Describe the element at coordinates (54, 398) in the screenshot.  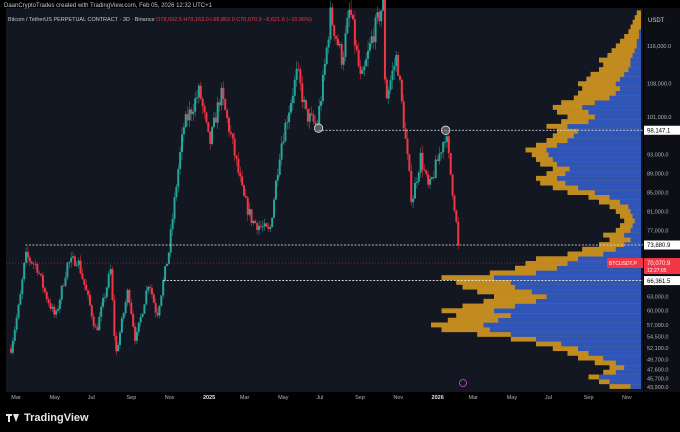
I see `time-axis-tick: May` at that location.